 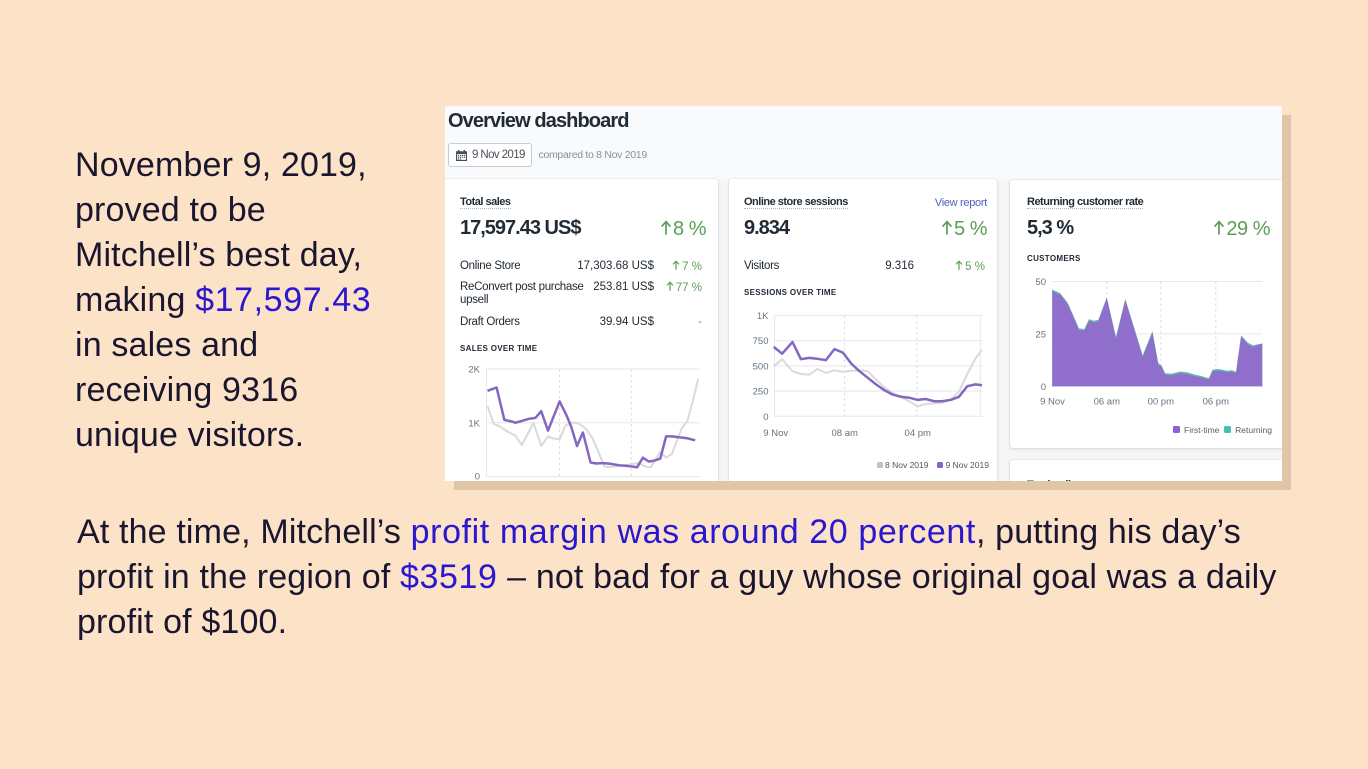 What do you see at coordinates (917, 433) in the screenshot?
I see `svg-text: 04 pm` at bounding box center [917, 433].